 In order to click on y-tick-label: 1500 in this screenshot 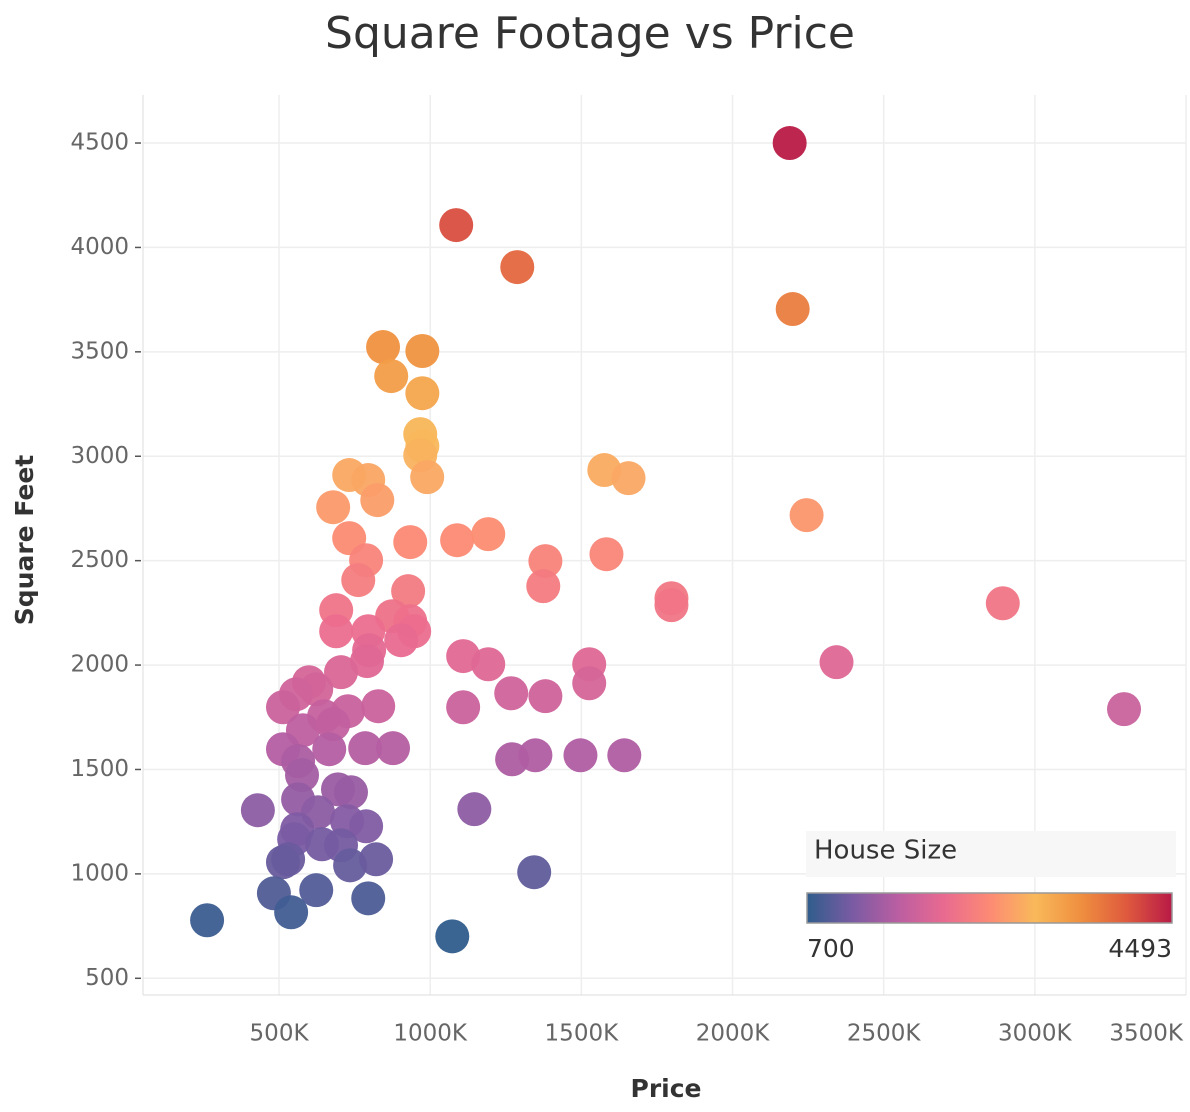, I will do `click(99, 769)`.